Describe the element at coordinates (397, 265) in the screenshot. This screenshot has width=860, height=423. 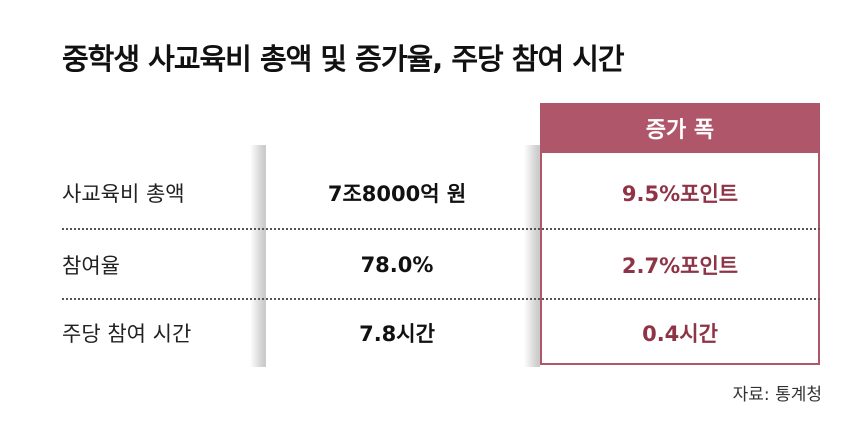
I see `value: 78.0%` at that location.